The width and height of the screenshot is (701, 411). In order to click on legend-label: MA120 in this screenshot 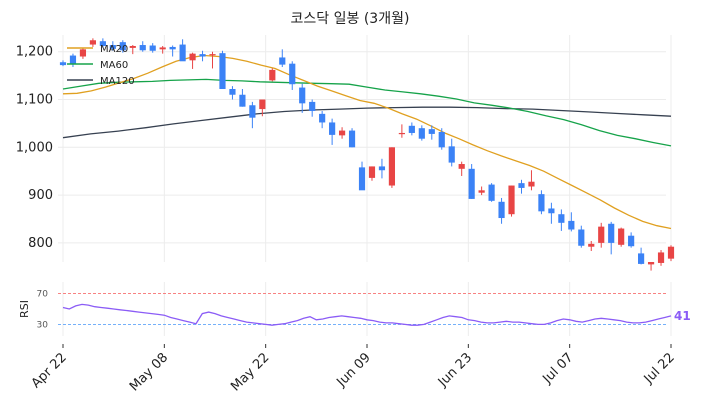, I will do `click(117, 81)`.